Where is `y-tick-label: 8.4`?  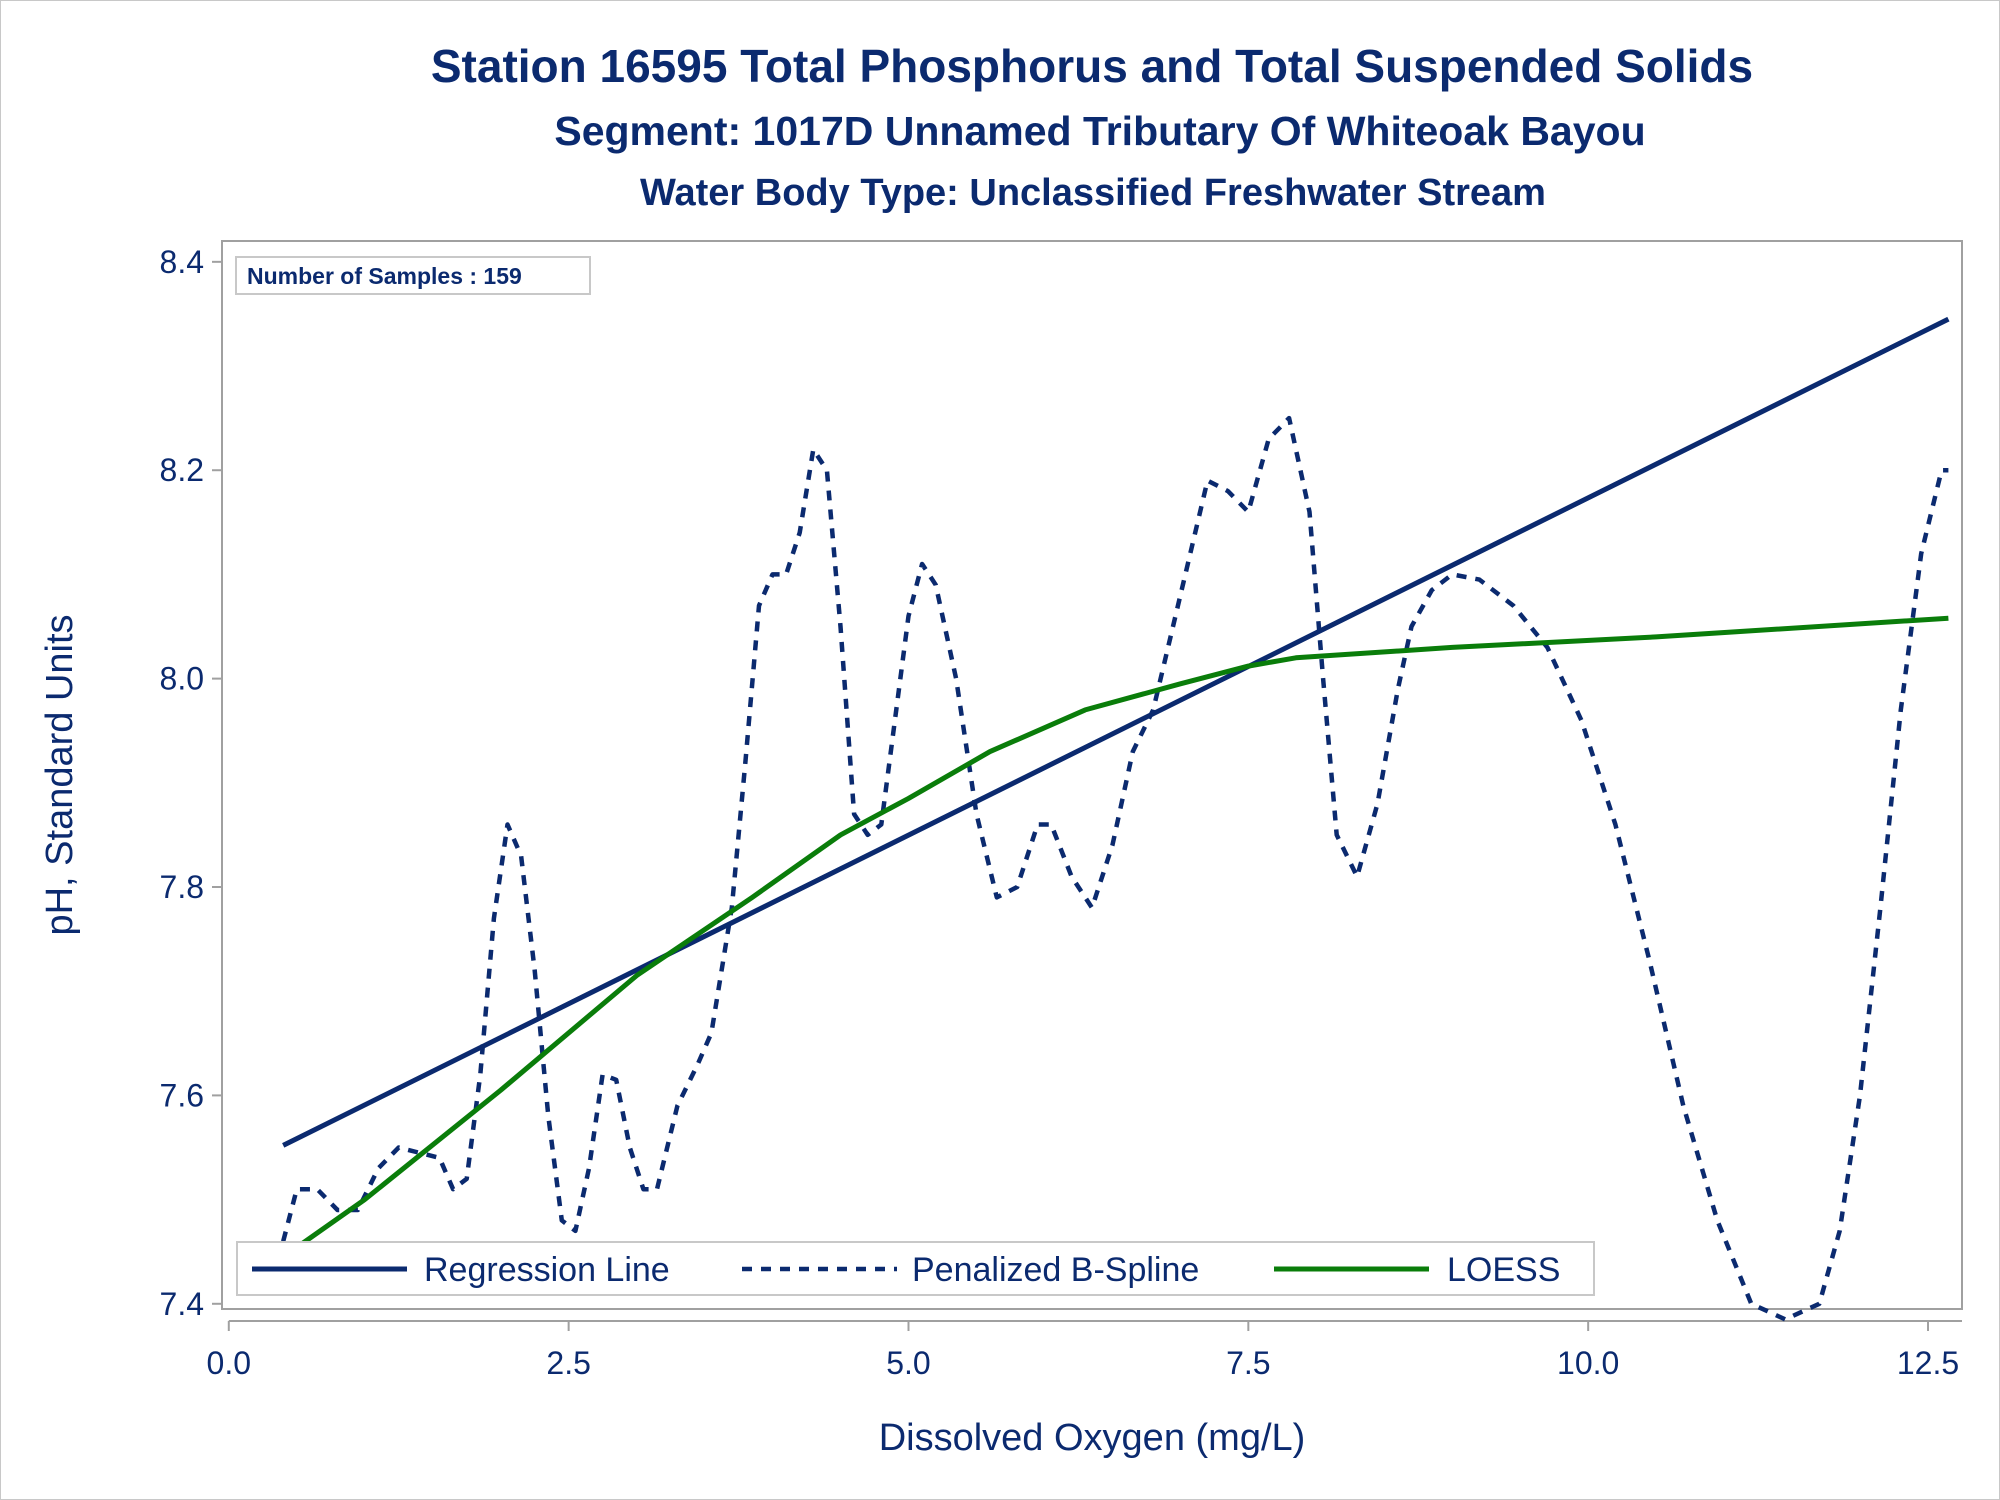 y-tick-label: 8.4 is located at coordinates (182, 262).